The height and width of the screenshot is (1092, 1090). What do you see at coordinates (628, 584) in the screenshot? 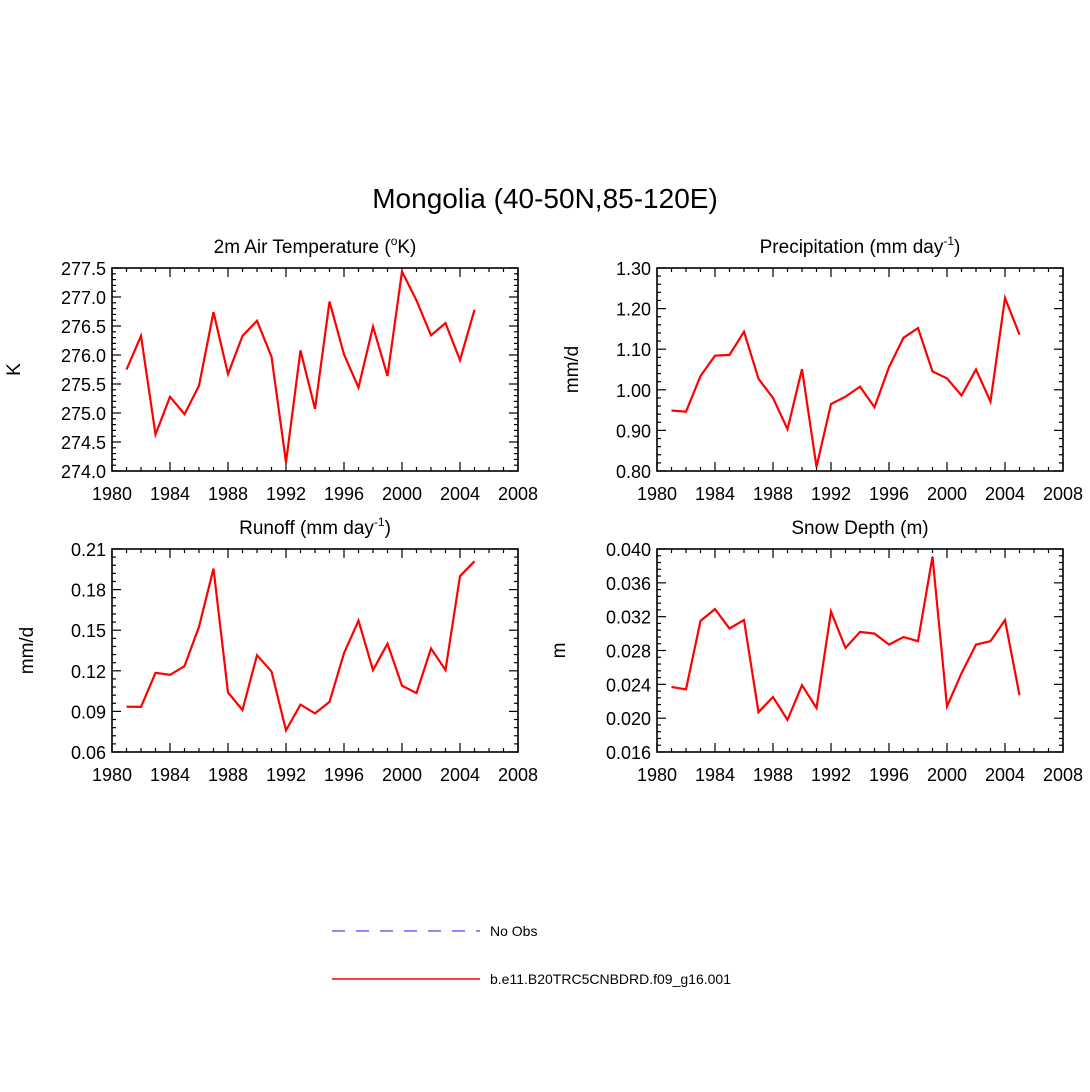
I see `y-tick-label: 0.036` at bounding box center [628, 584].